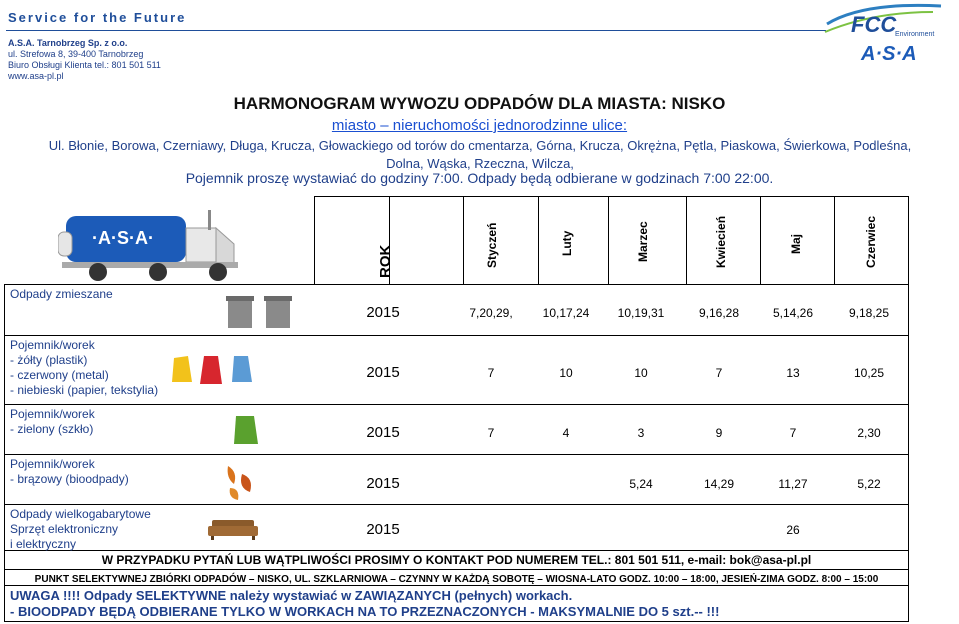 The height and width of the screenshot is (624, 959). What do you see at coordinates (492, 245) in the screenshot?
I see `month-header-jan: Styczeń` at bounding box center [492, 245].